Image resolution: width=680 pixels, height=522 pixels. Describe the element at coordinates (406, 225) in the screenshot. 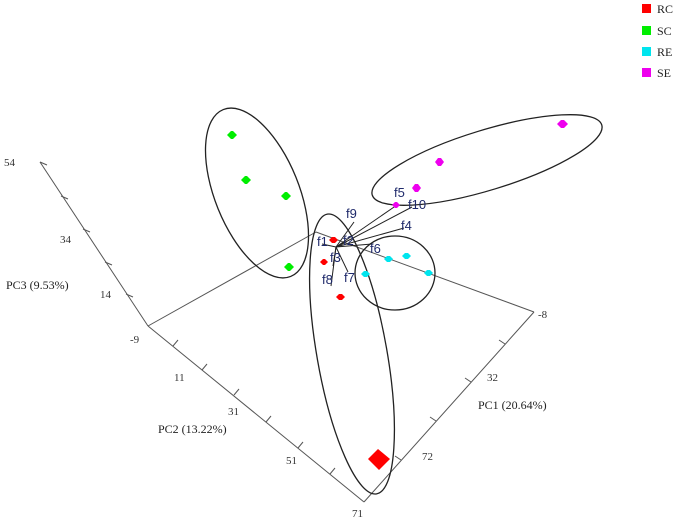

I see `vector-label-f4: f4` at that location.